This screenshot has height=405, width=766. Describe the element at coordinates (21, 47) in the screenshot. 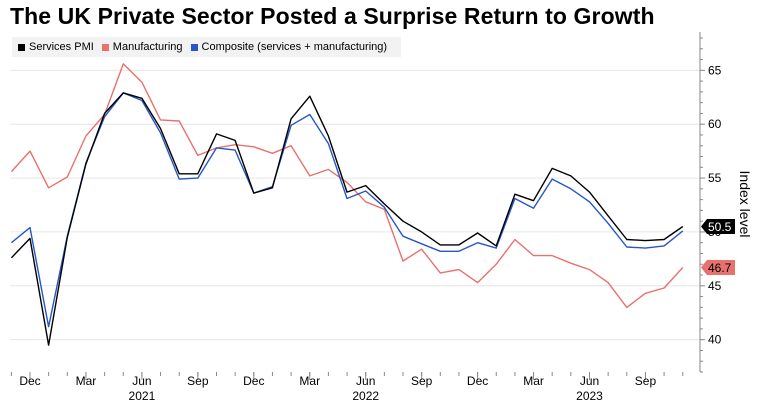

I see `legend-swatch-services` at that location.